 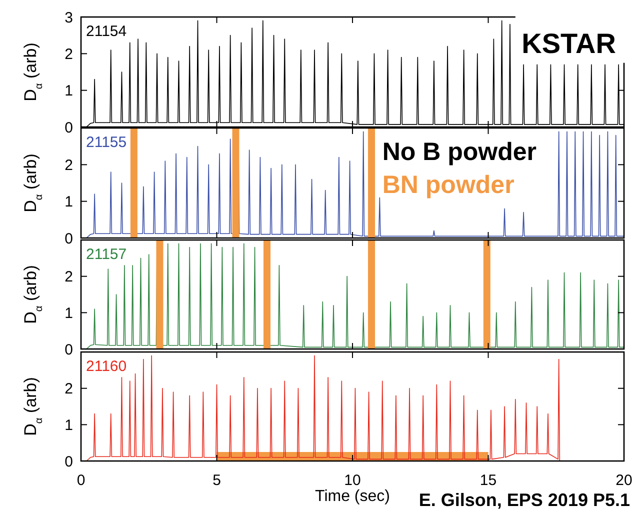 What do you see at coordinates (448, 185) in the screenshot?
I see `annotation: BN powder` at bounding box center [448, 185].